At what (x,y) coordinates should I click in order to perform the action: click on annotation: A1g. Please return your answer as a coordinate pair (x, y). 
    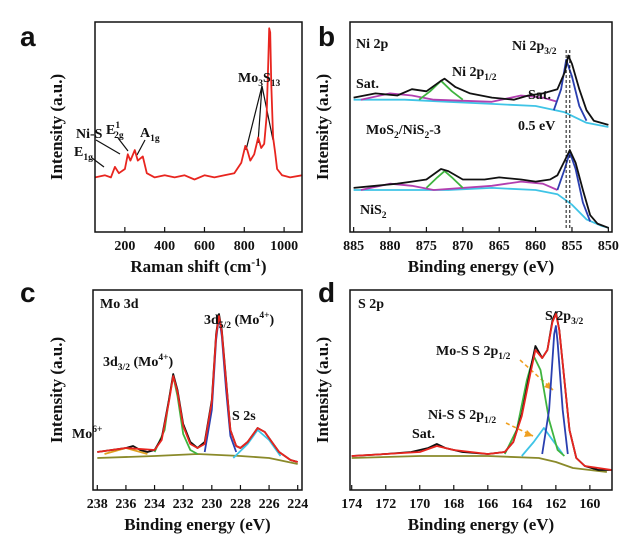
    Looking at the image, I should click on (150, 135).